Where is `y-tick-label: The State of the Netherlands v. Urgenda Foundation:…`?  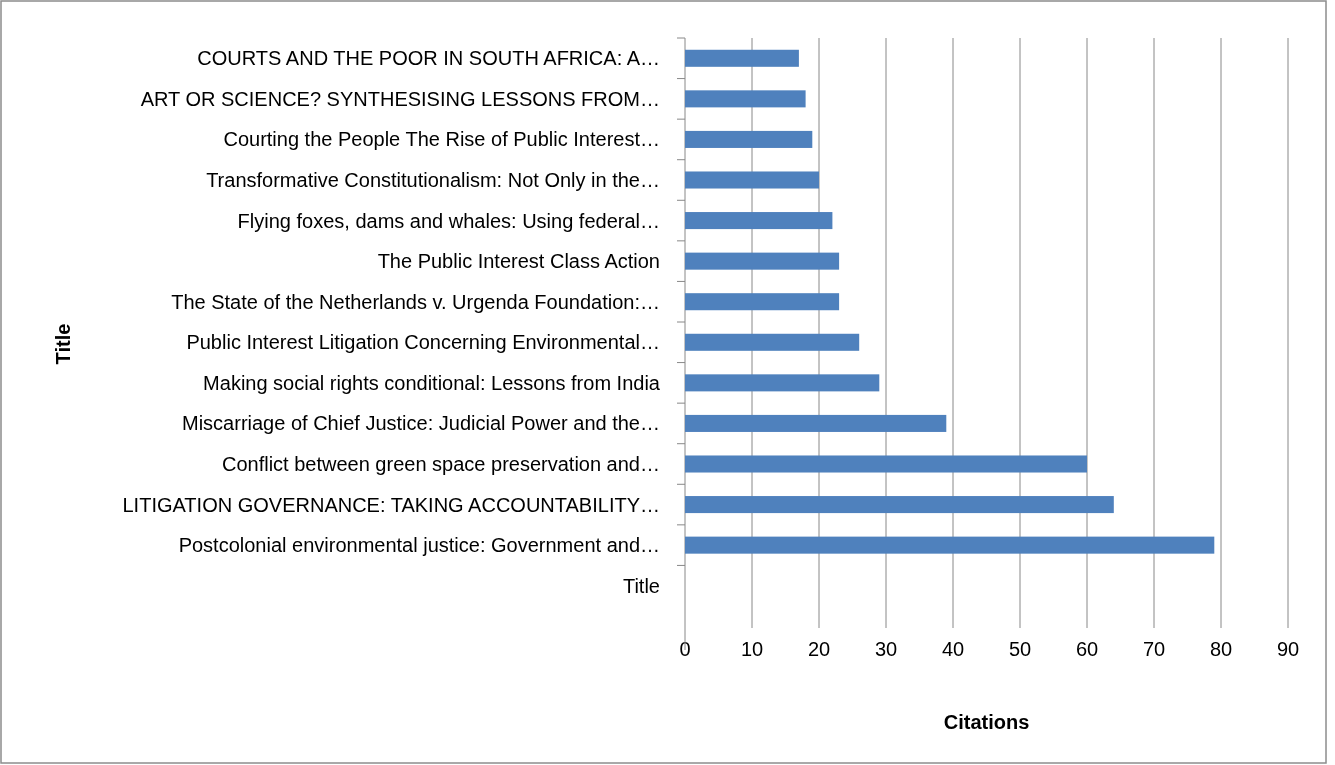 y-tick-label: The State of the Netherlands v. Urgenda Foundation:… is located at coordinates (415, 301).